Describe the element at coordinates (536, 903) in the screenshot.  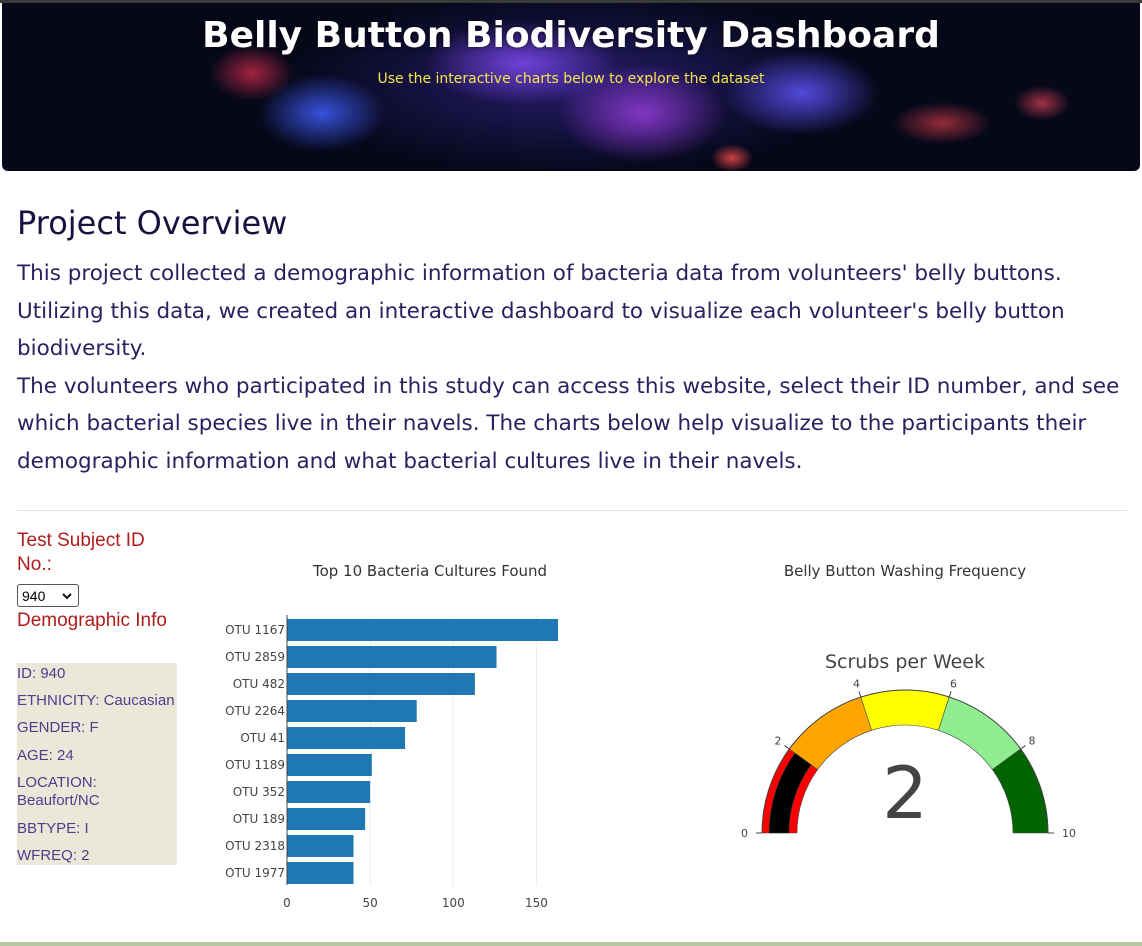
I see `x-tick-label: 150` at that location.